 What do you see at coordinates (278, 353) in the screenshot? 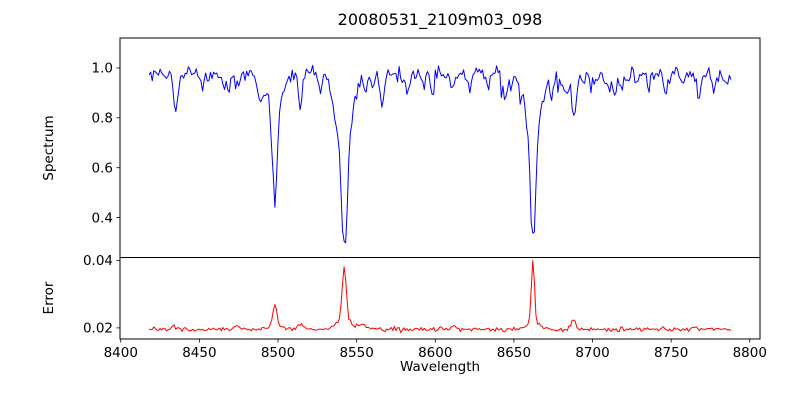
I see `x-tick-label: 8500` at bounding box center [278, 353].